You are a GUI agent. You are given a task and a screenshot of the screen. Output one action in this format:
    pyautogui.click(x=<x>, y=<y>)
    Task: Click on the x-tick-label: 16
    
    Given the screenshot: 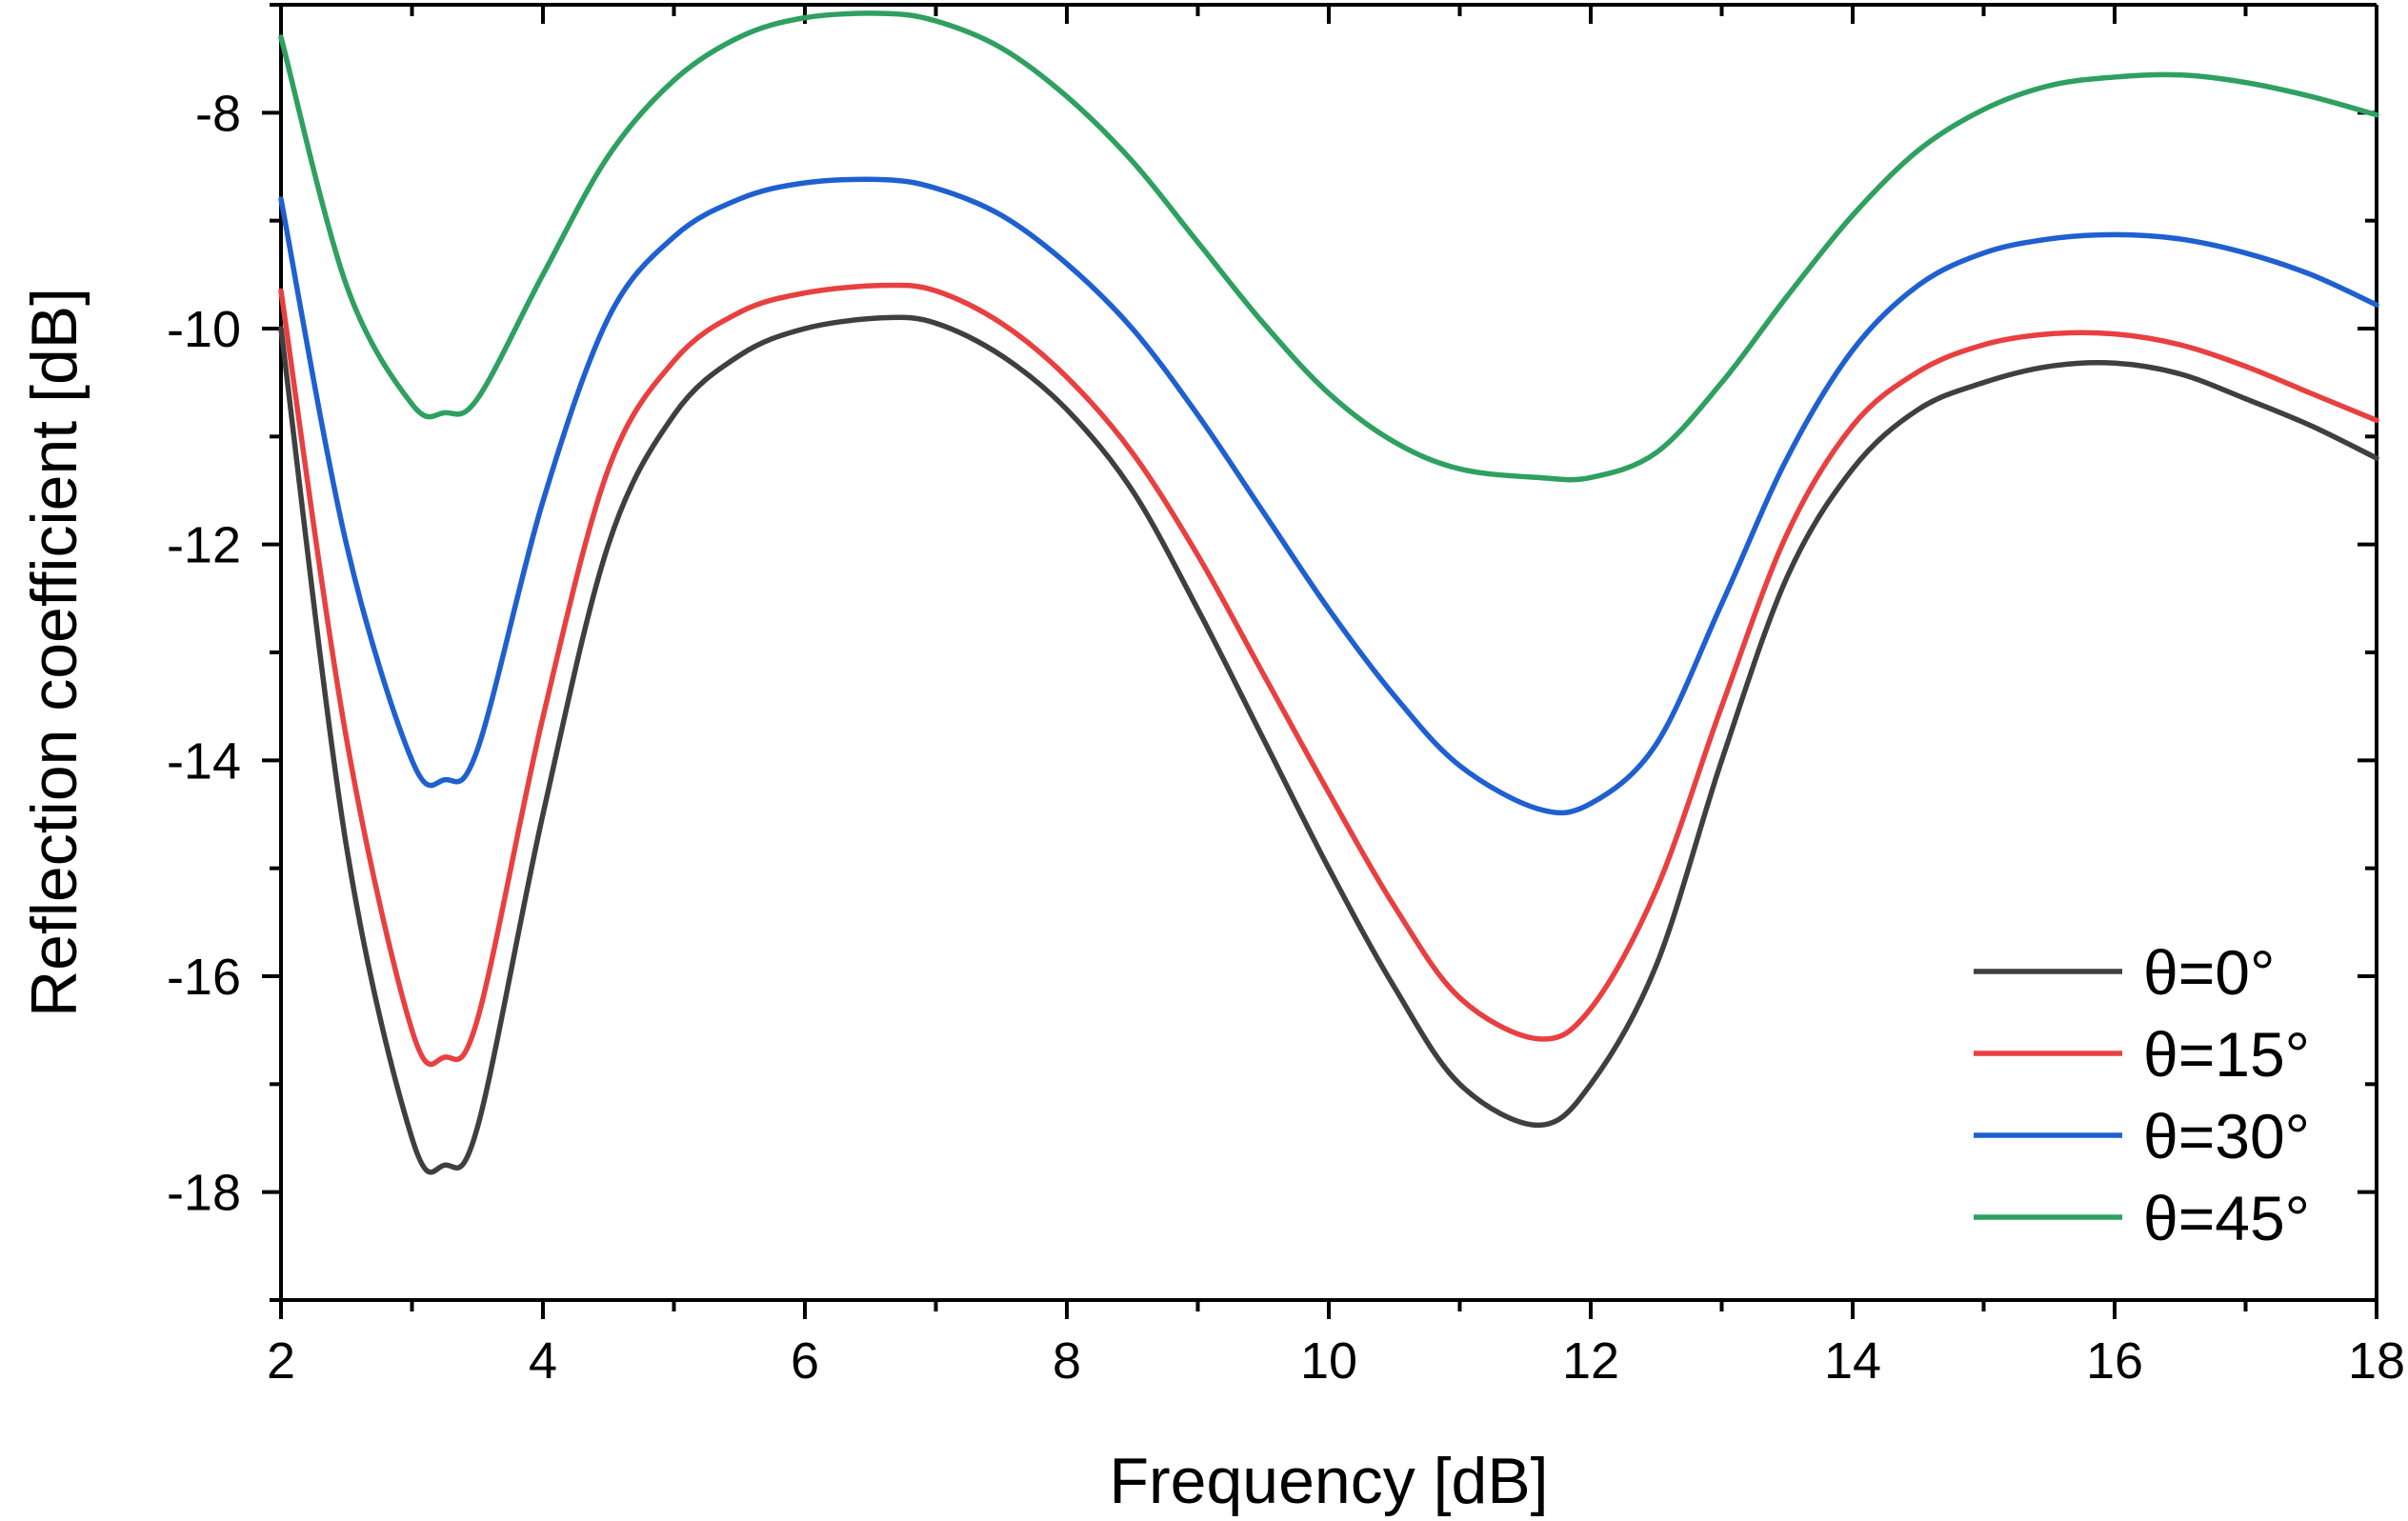 What is the action you would take?
    pyautogui.click(x=2114, y=1361)
    